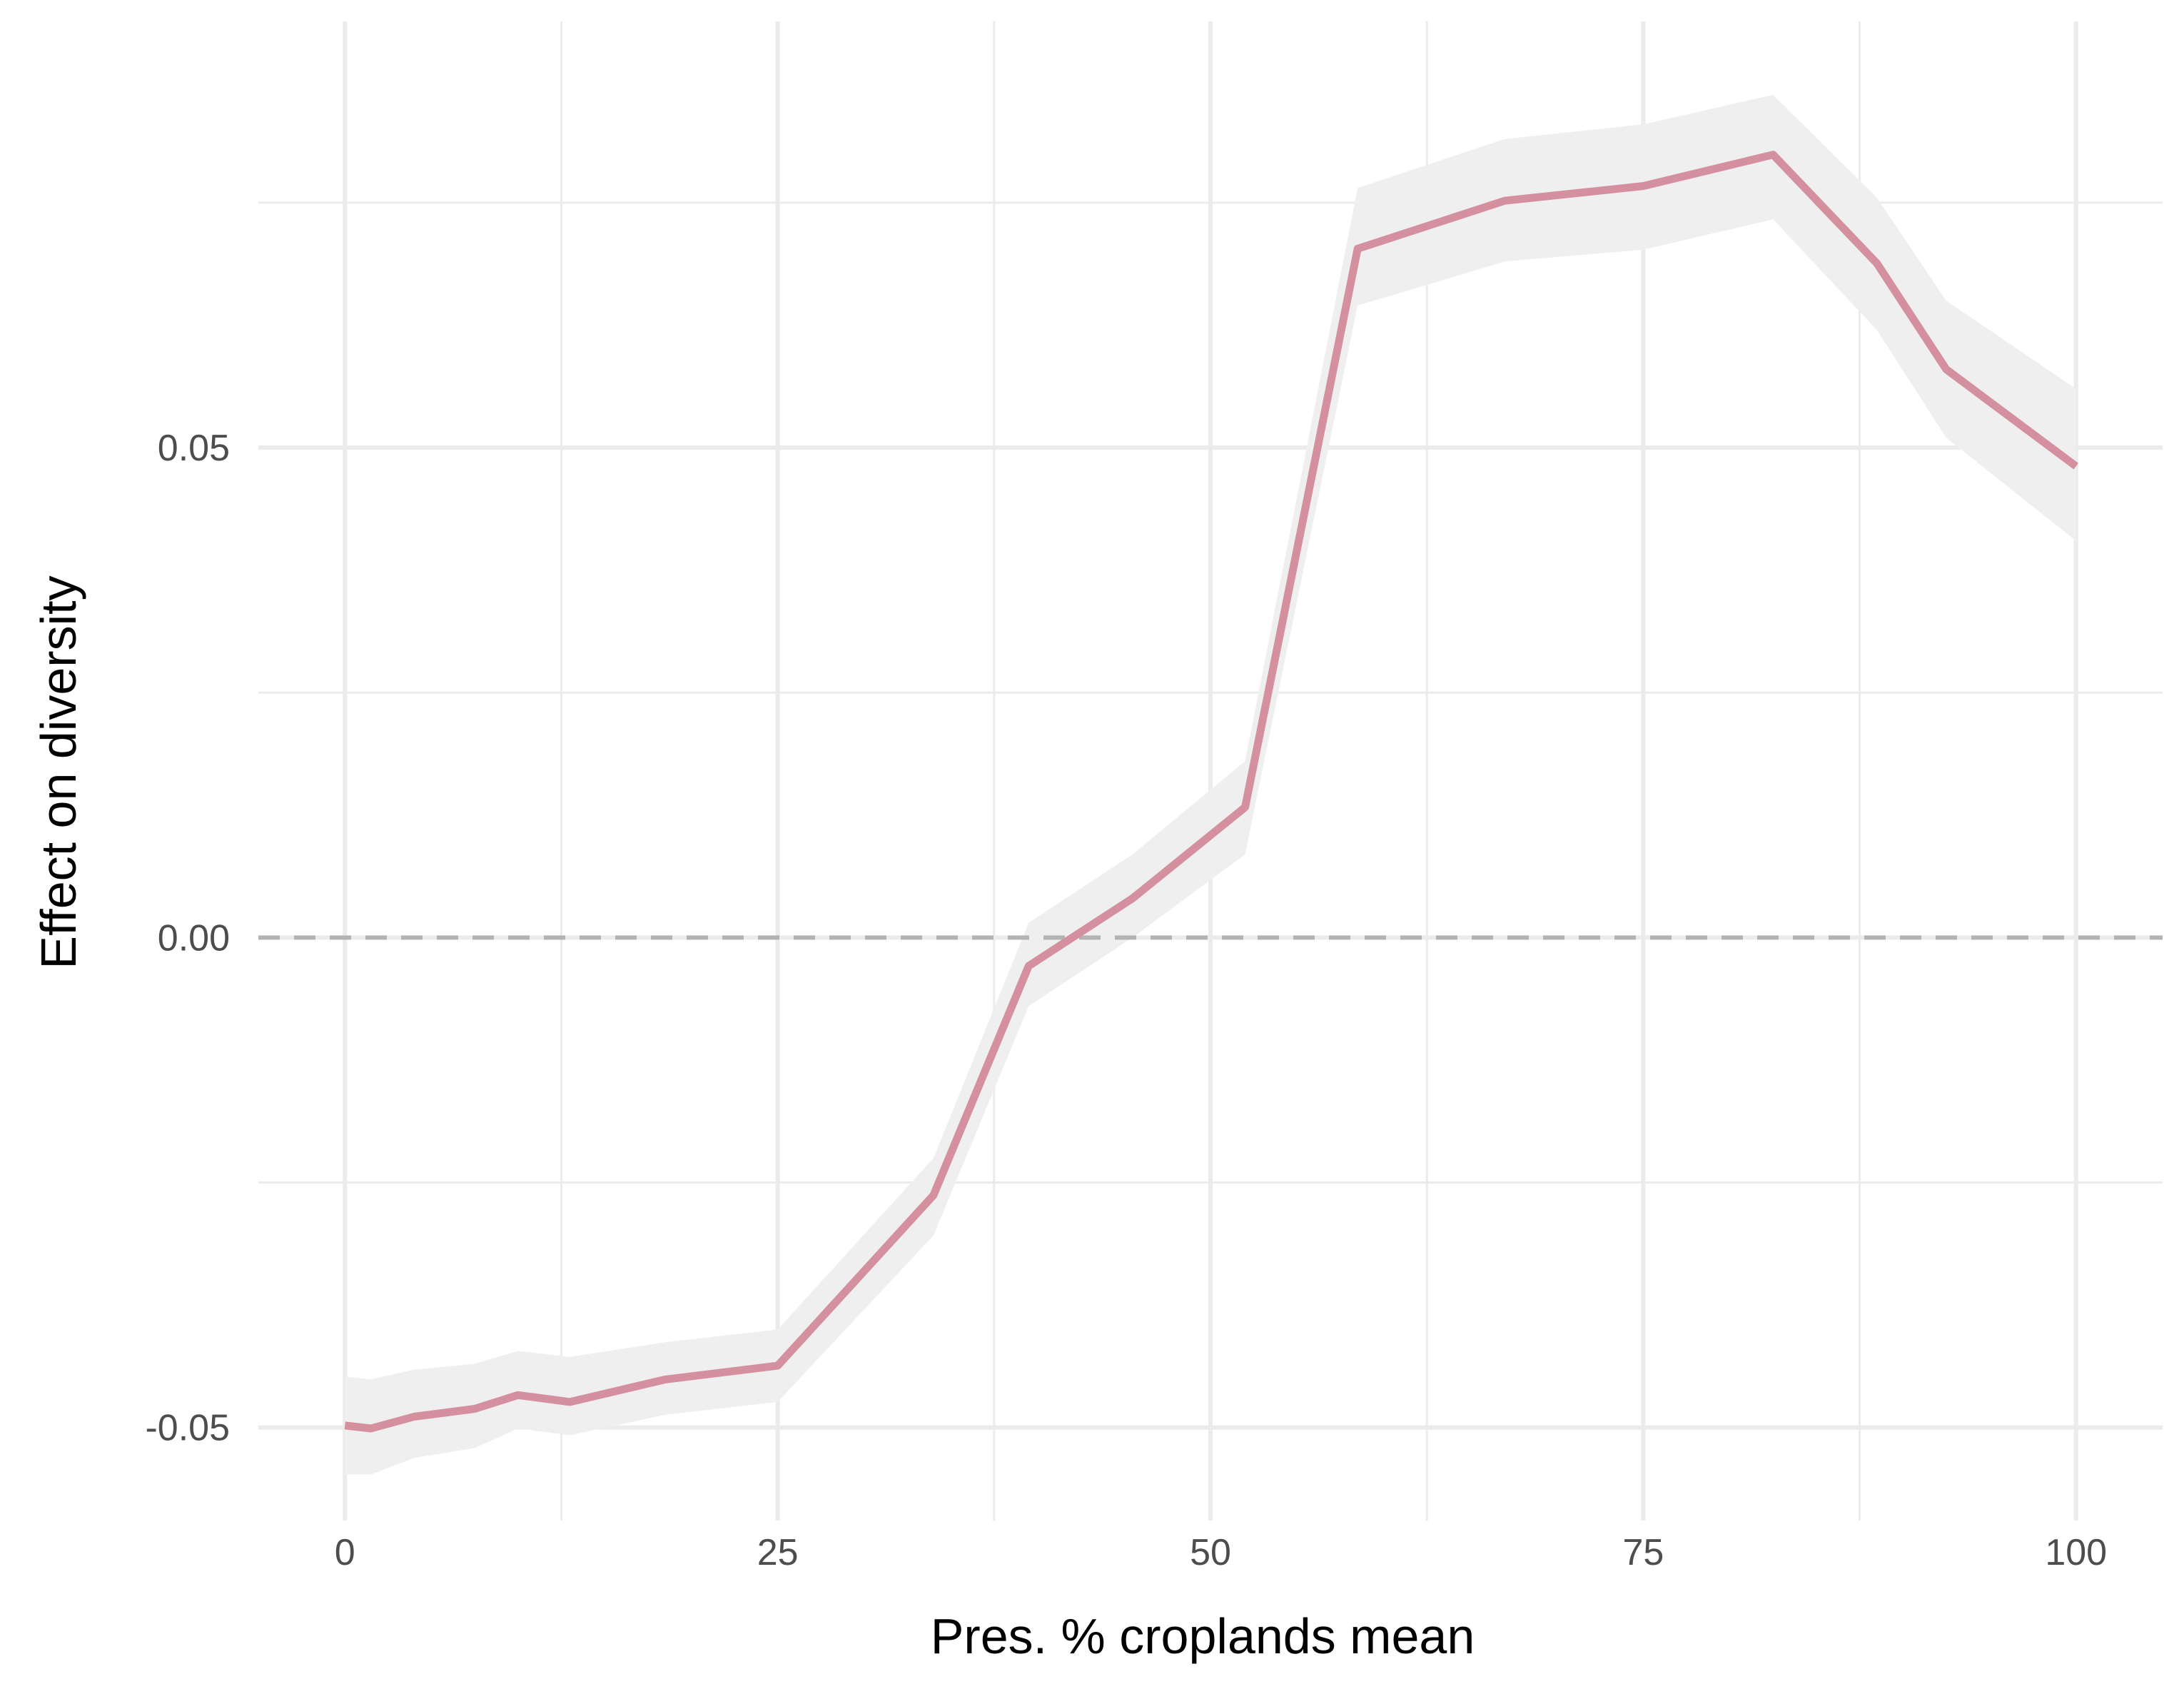 The width and height of the screenshot is (2184, 1699). I want to click on x-tick-label: 75, so click(1643, 1552).